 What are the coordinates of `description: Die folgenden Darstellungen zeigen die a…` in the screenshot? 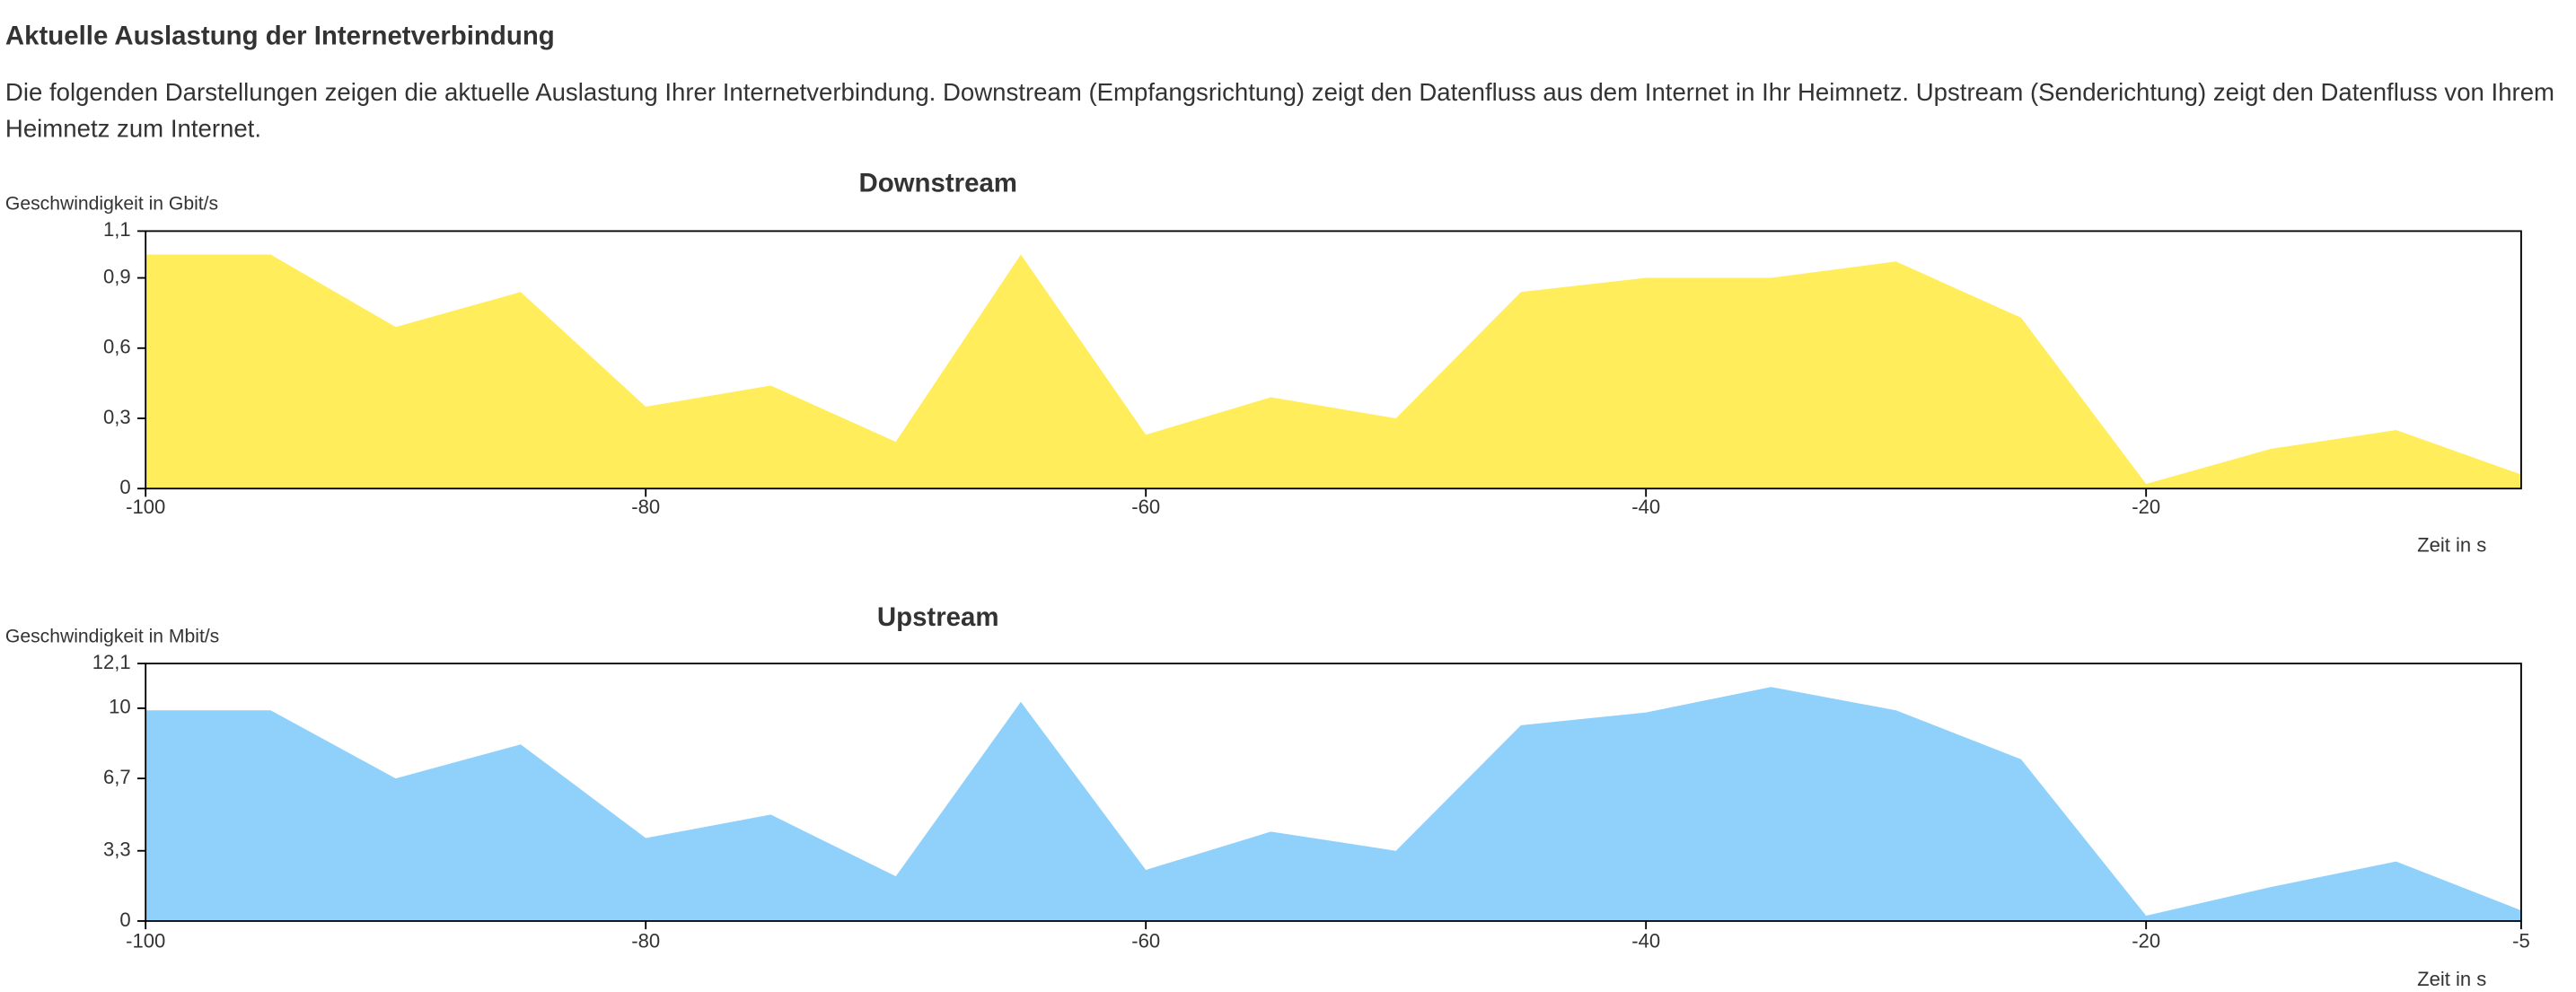 It's located at (1279, 112).